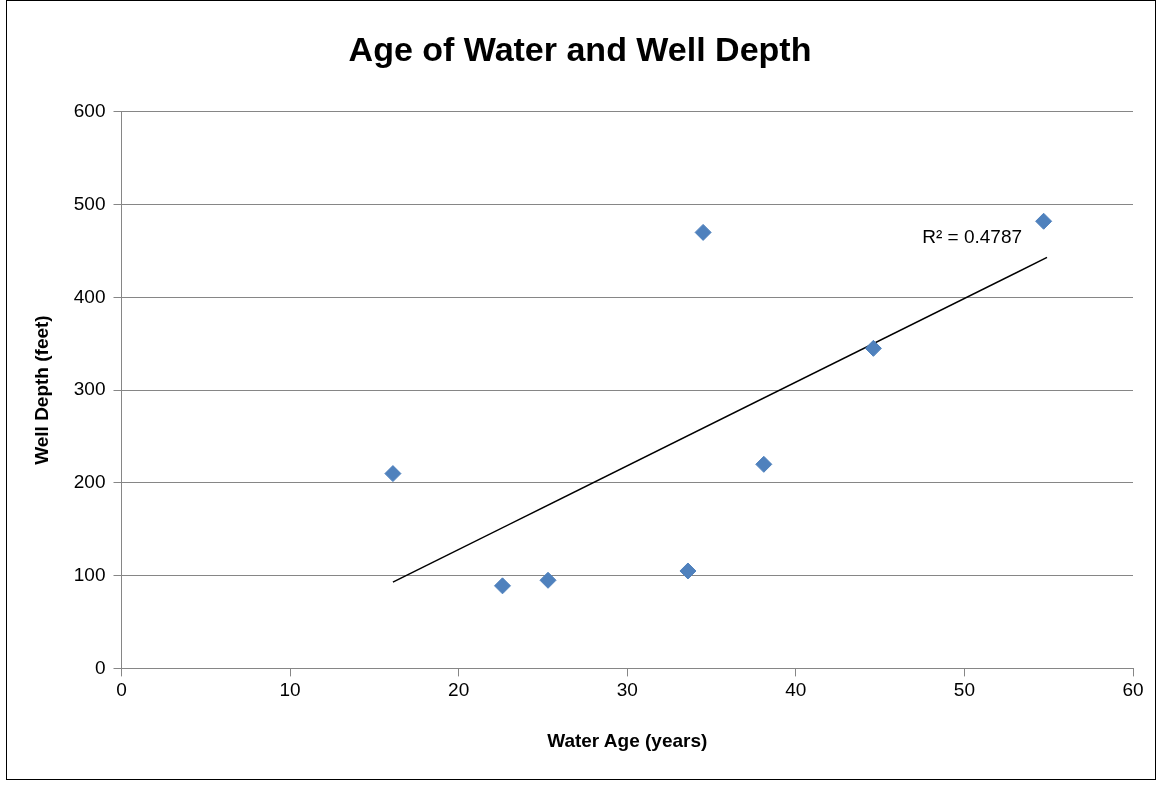 The width and height of the screenshot is (1161, 787). Describe the element at coordinates (796, 690) in the screenshot. I see `x-tick-label: 40` at that location.